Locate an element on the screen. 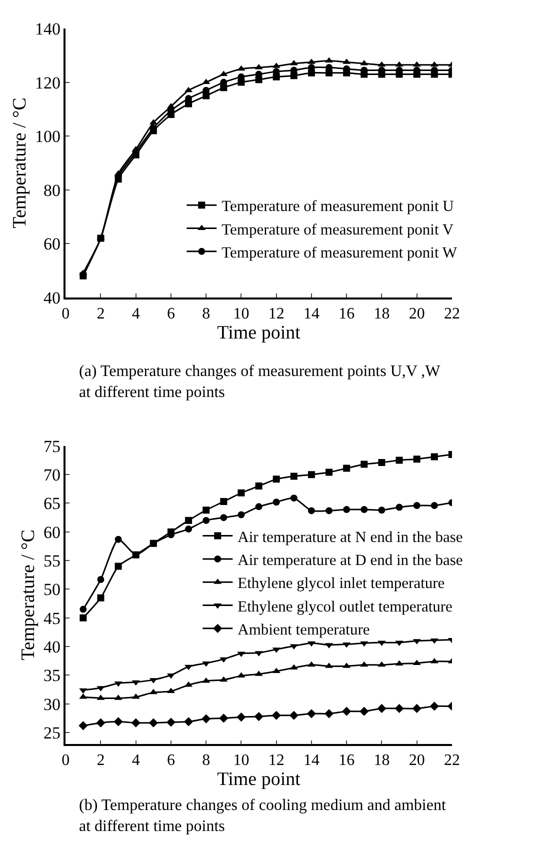 The width and height of the screenshot is (547, 842). y-tick-label: 120 is located at coordinates (47, 82).